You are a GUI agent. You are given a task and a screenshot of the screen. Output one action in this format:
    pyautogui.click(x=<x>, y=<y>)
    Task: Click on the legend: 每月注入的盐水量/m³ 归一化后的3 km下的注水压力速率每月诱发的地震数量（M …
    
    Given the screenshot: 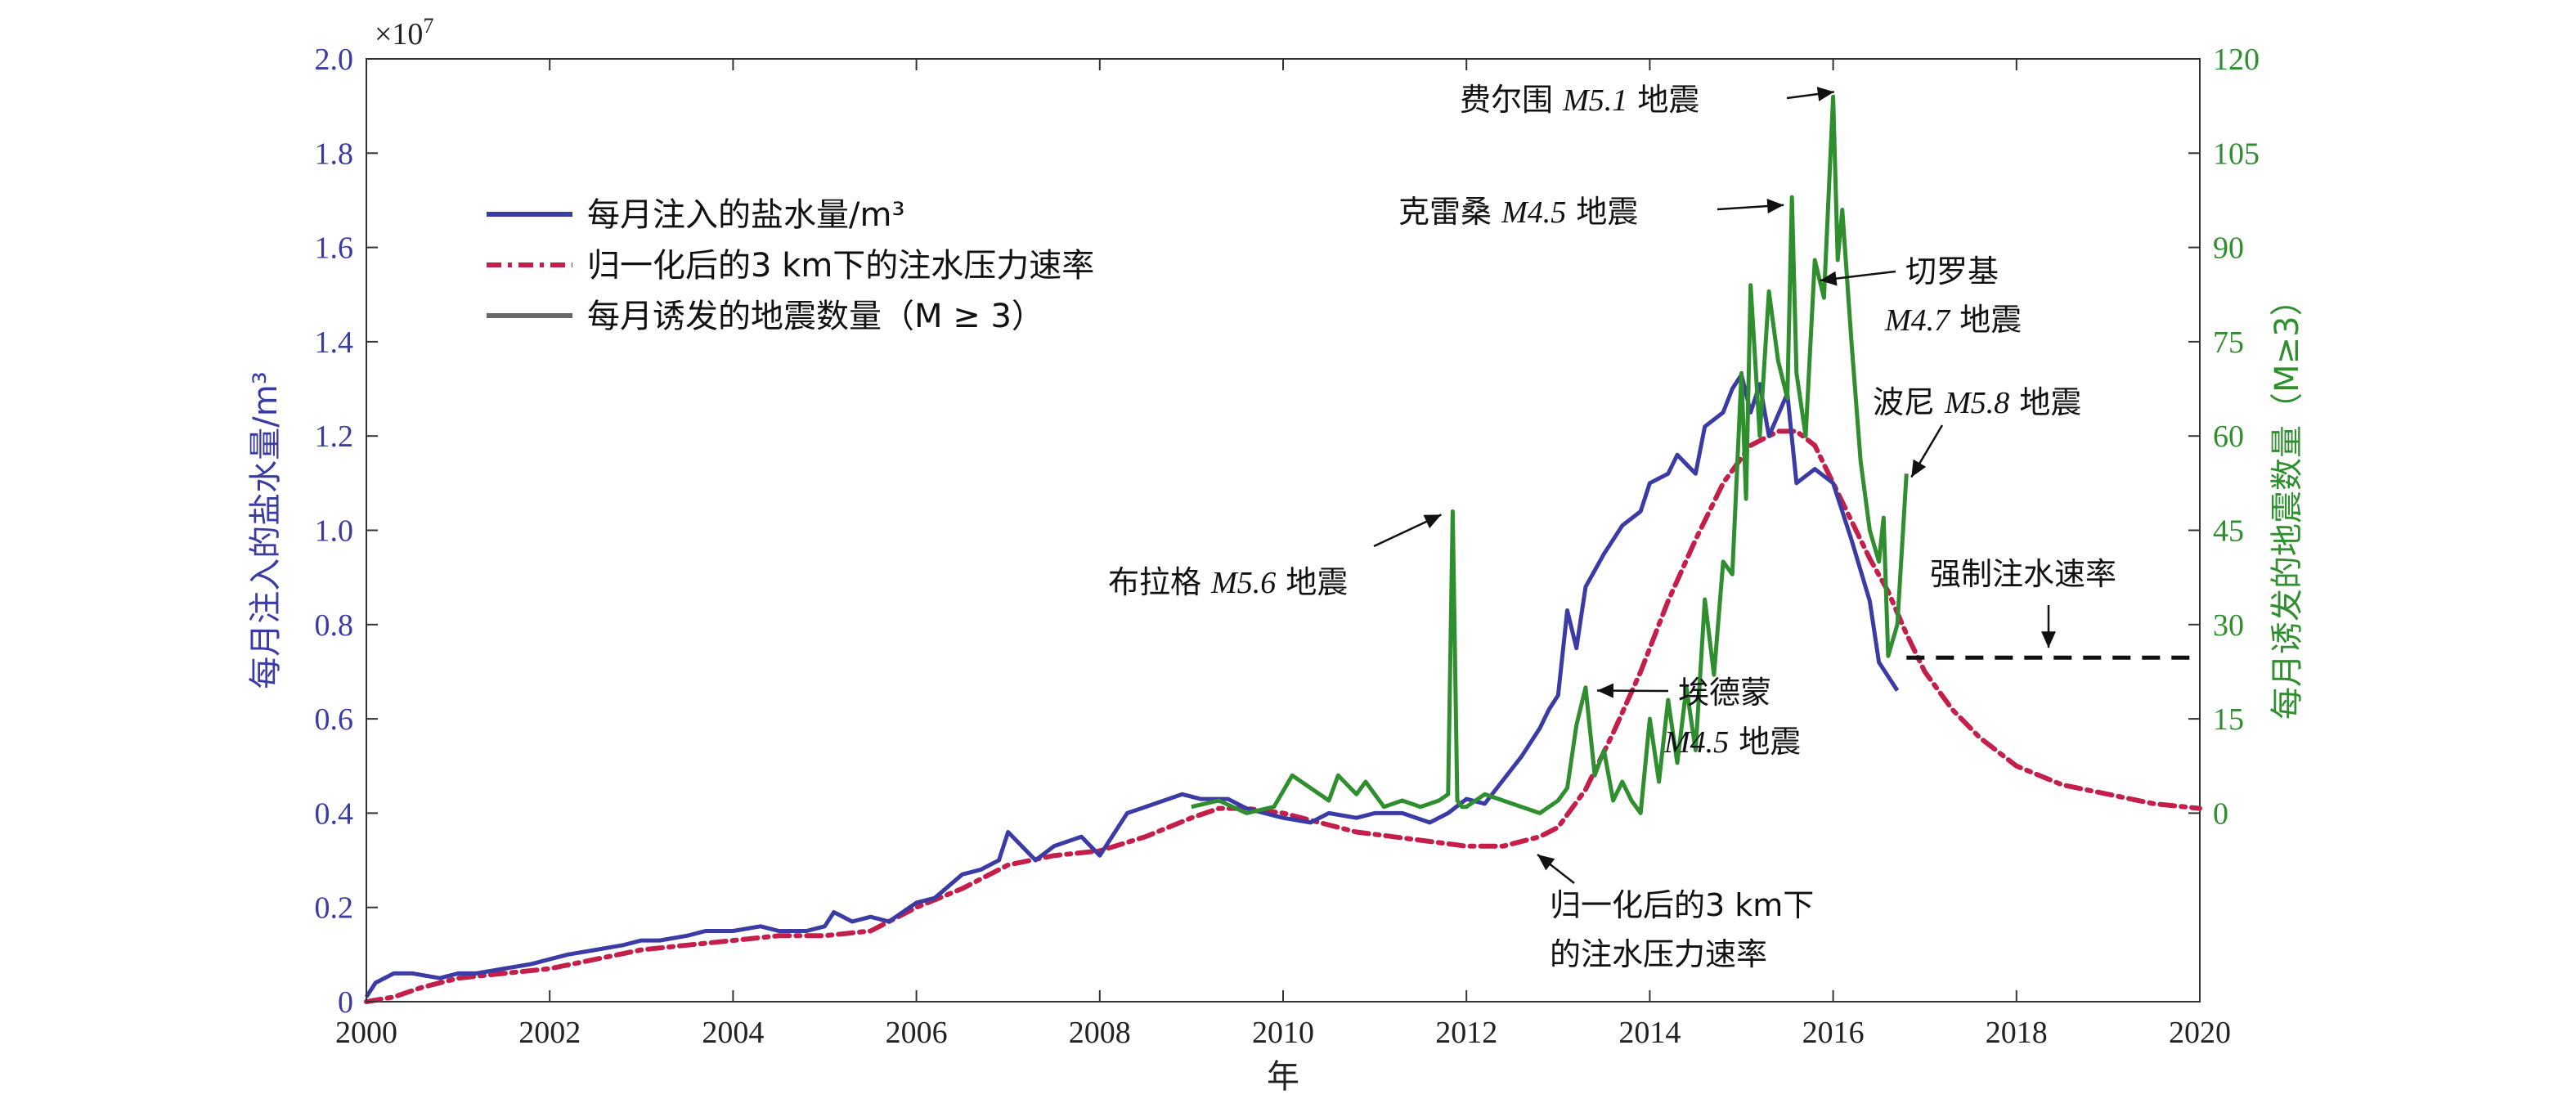 What is the action you would take?
    pyautogui.click(x=790, y=266)
    